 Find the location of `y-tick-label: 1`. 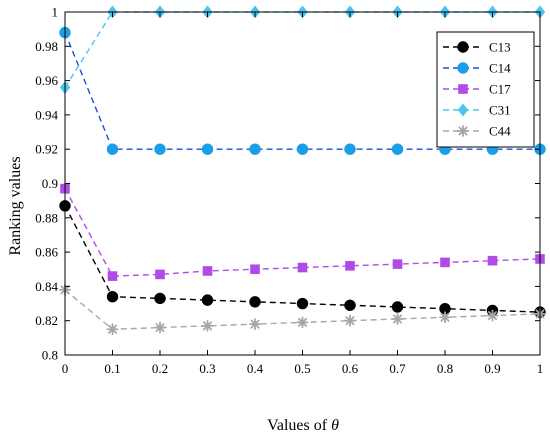

y-tick-label: 1 is located at coordinates (55, 12).